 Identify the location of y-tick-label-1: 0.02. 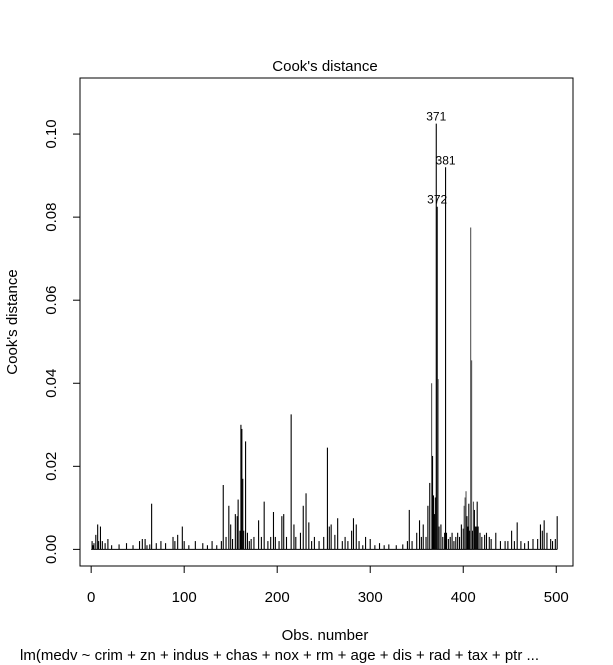
(51, 466).